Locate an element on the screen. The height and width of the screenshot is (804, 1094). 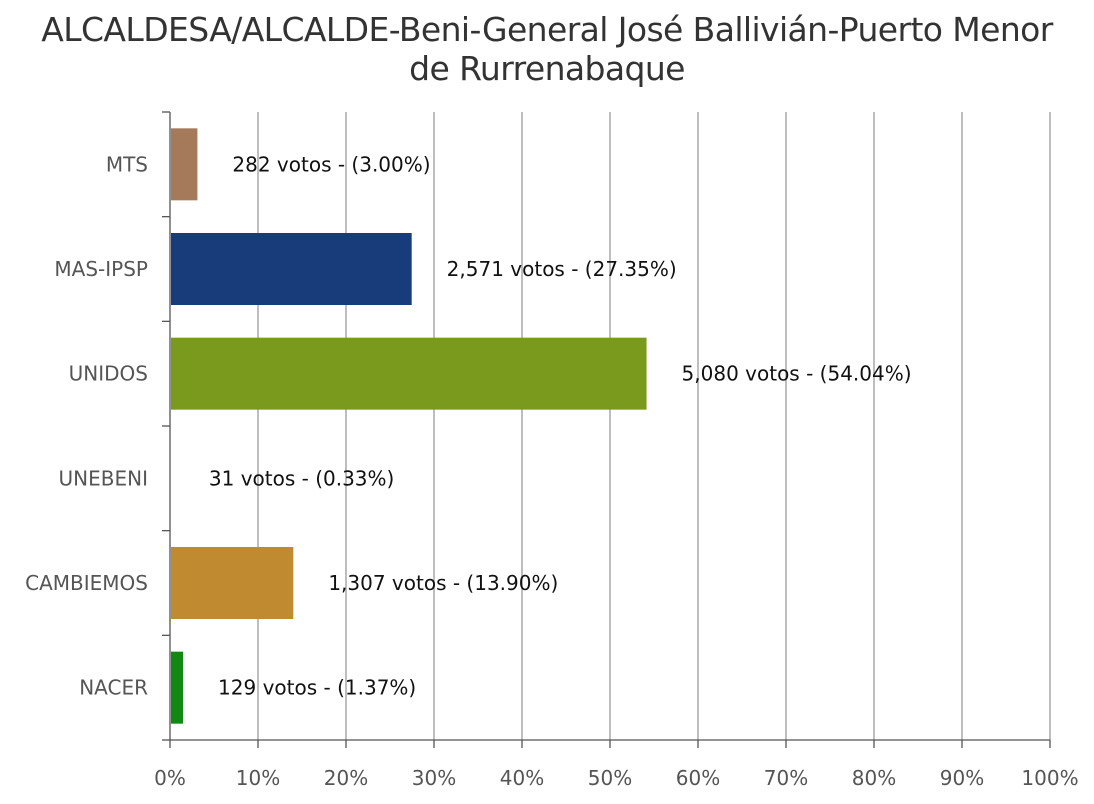
category-label: CAMBIEMOS is located at coordinates (86, 583).